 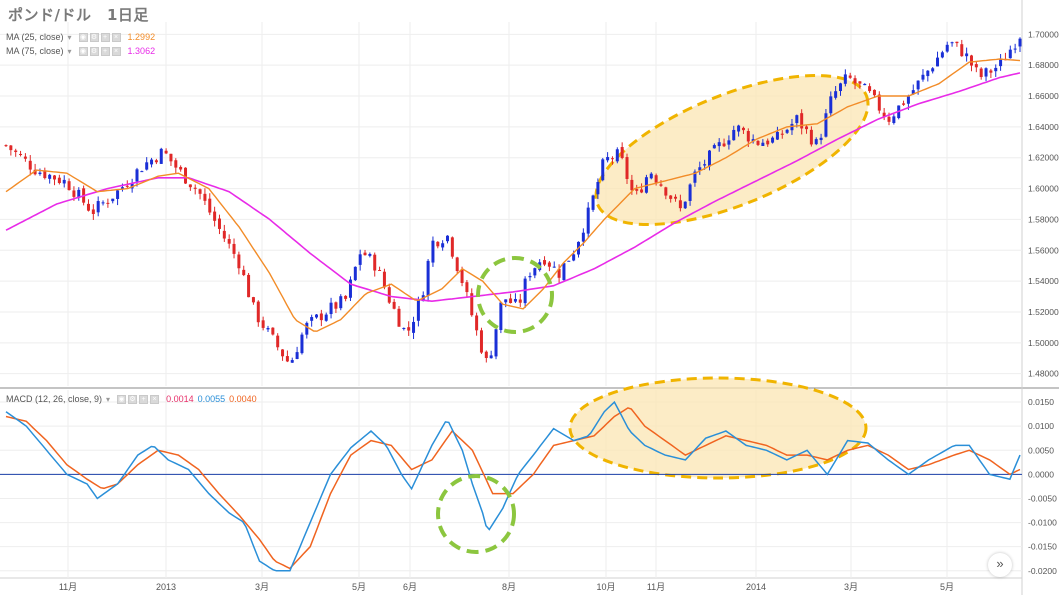 I want to click on price-tick-label: 1.70000, so click(x=1043, y=34).